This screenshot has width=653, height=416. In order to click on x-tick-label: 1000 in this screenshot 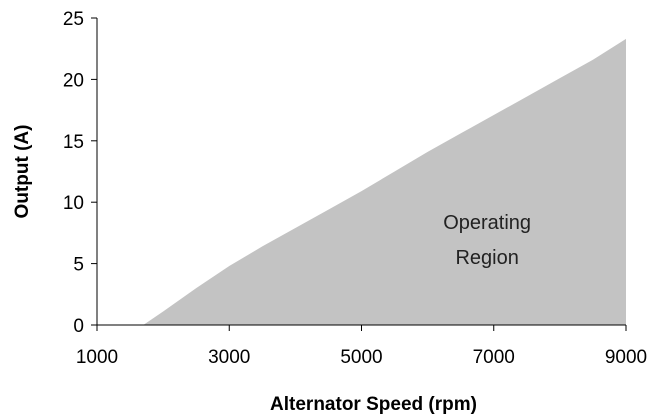, I will do `click(97, 357)`.